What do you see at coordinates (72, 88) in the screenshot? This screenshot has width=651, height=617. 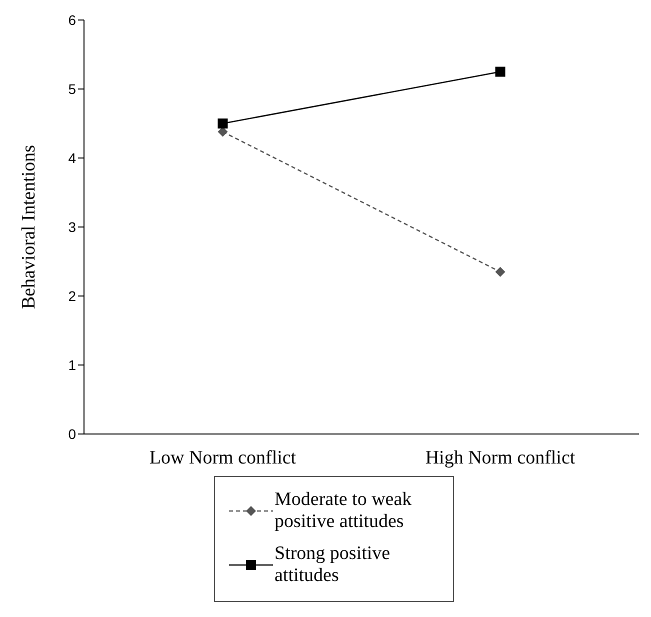 I see `y-tick-label: 5` at bounding box center [72, 88].